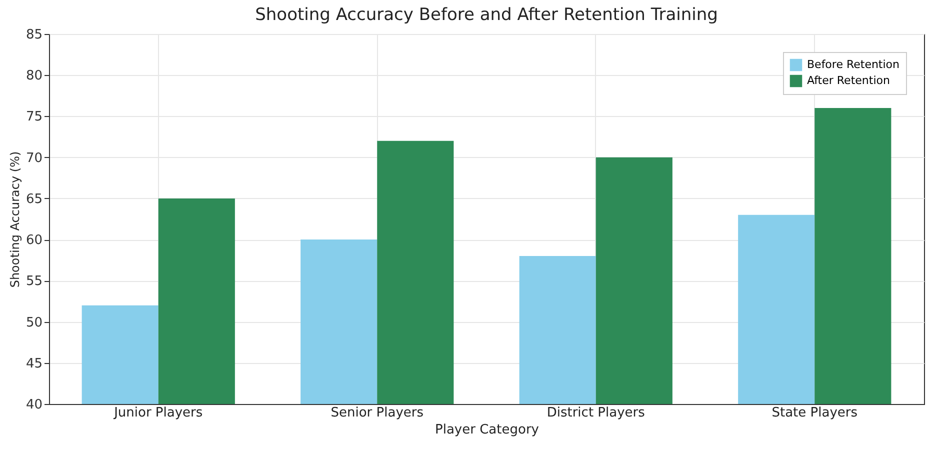 The height and width of the screenshot is (459, 947). What do you see at coordinates (34, 364) in the screenshot?
I see `y-tick-label: 45` at bounding box center [34, 364].